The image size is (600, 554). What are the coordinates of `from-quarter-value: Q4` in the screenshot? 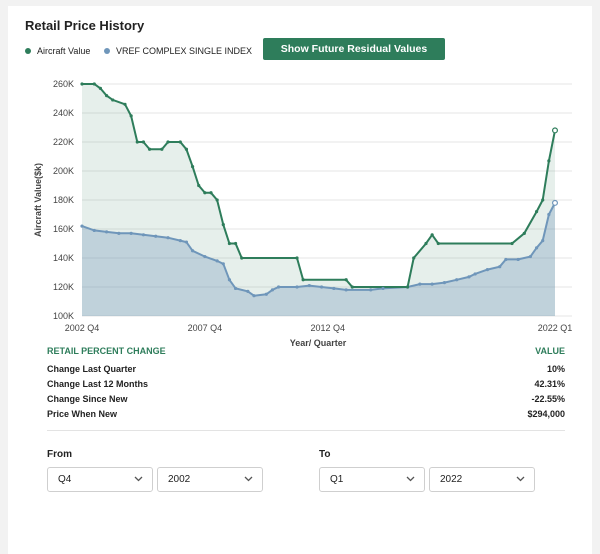 It's located at (65, 479).